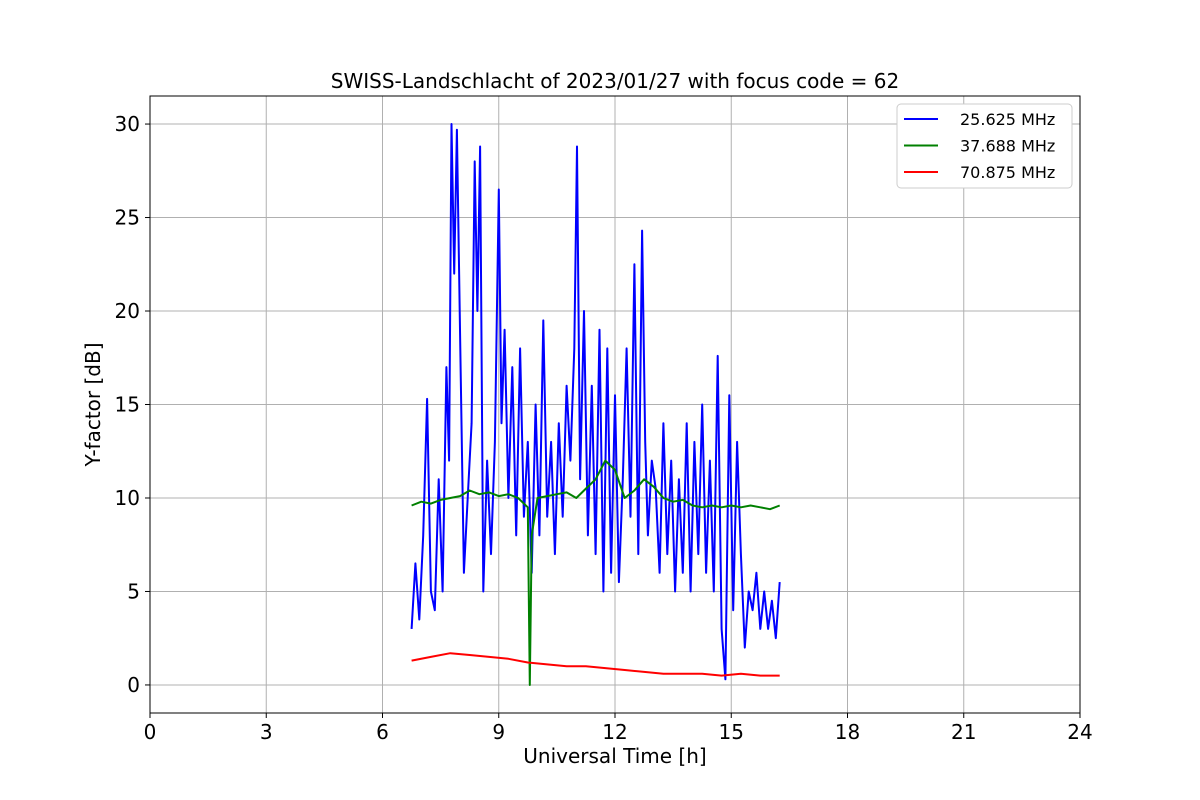 The image size is (1200, 800). Describe the element at coordinates (93, 404) in the screenshot. I see `y-axis-label: Y-factor [dB]` at that location.